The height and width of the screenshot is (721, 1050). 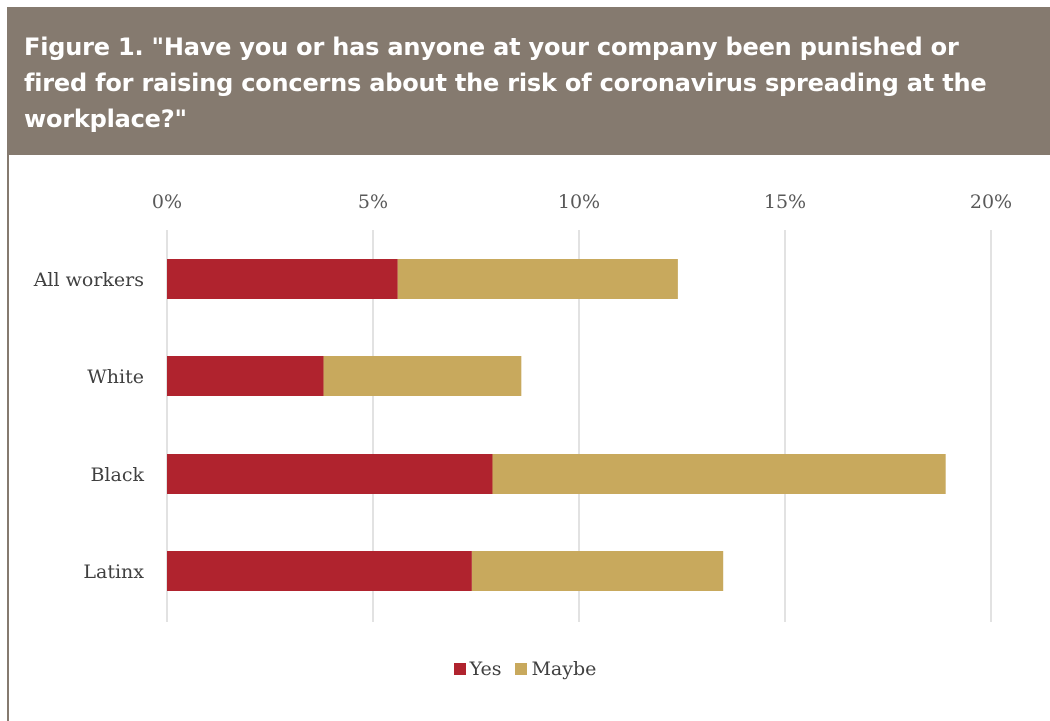 What do you see at coordinates (564, 669) in the screenshot?
I see `legend-label: Maybe` at bounding box center [564, 669].